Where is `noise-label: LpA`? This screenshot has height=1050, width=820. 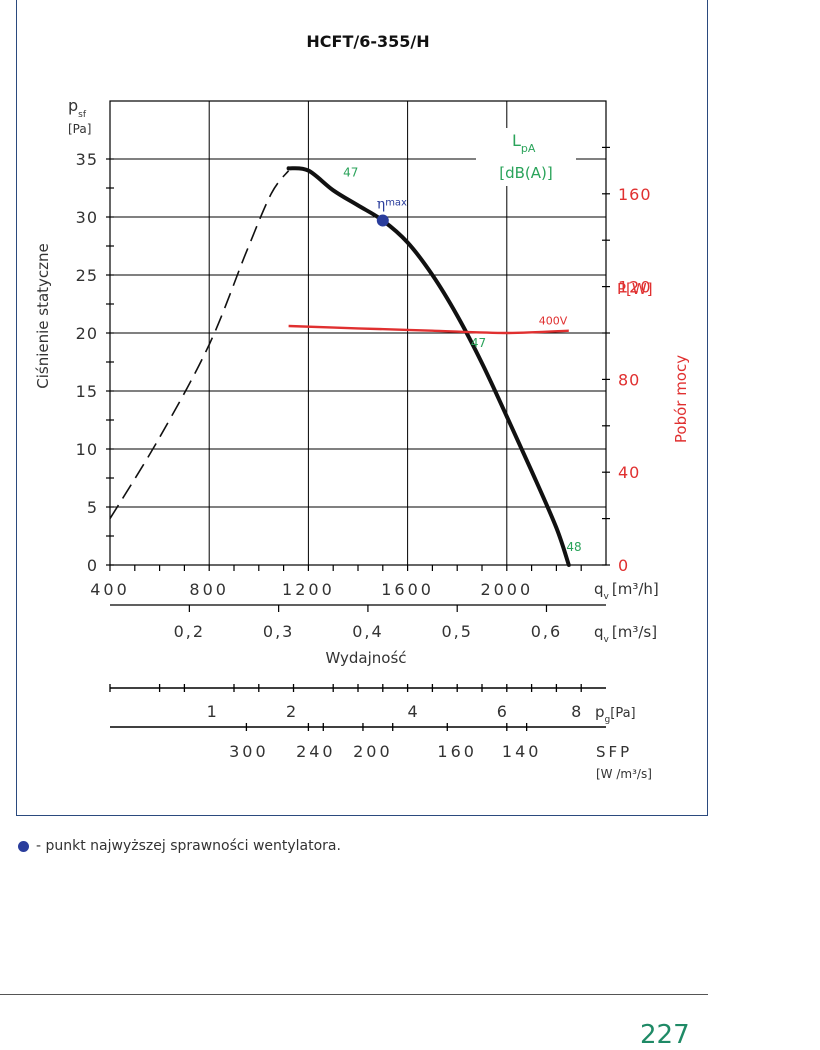
noise-label: LpA is located at coordinates (524, 143).